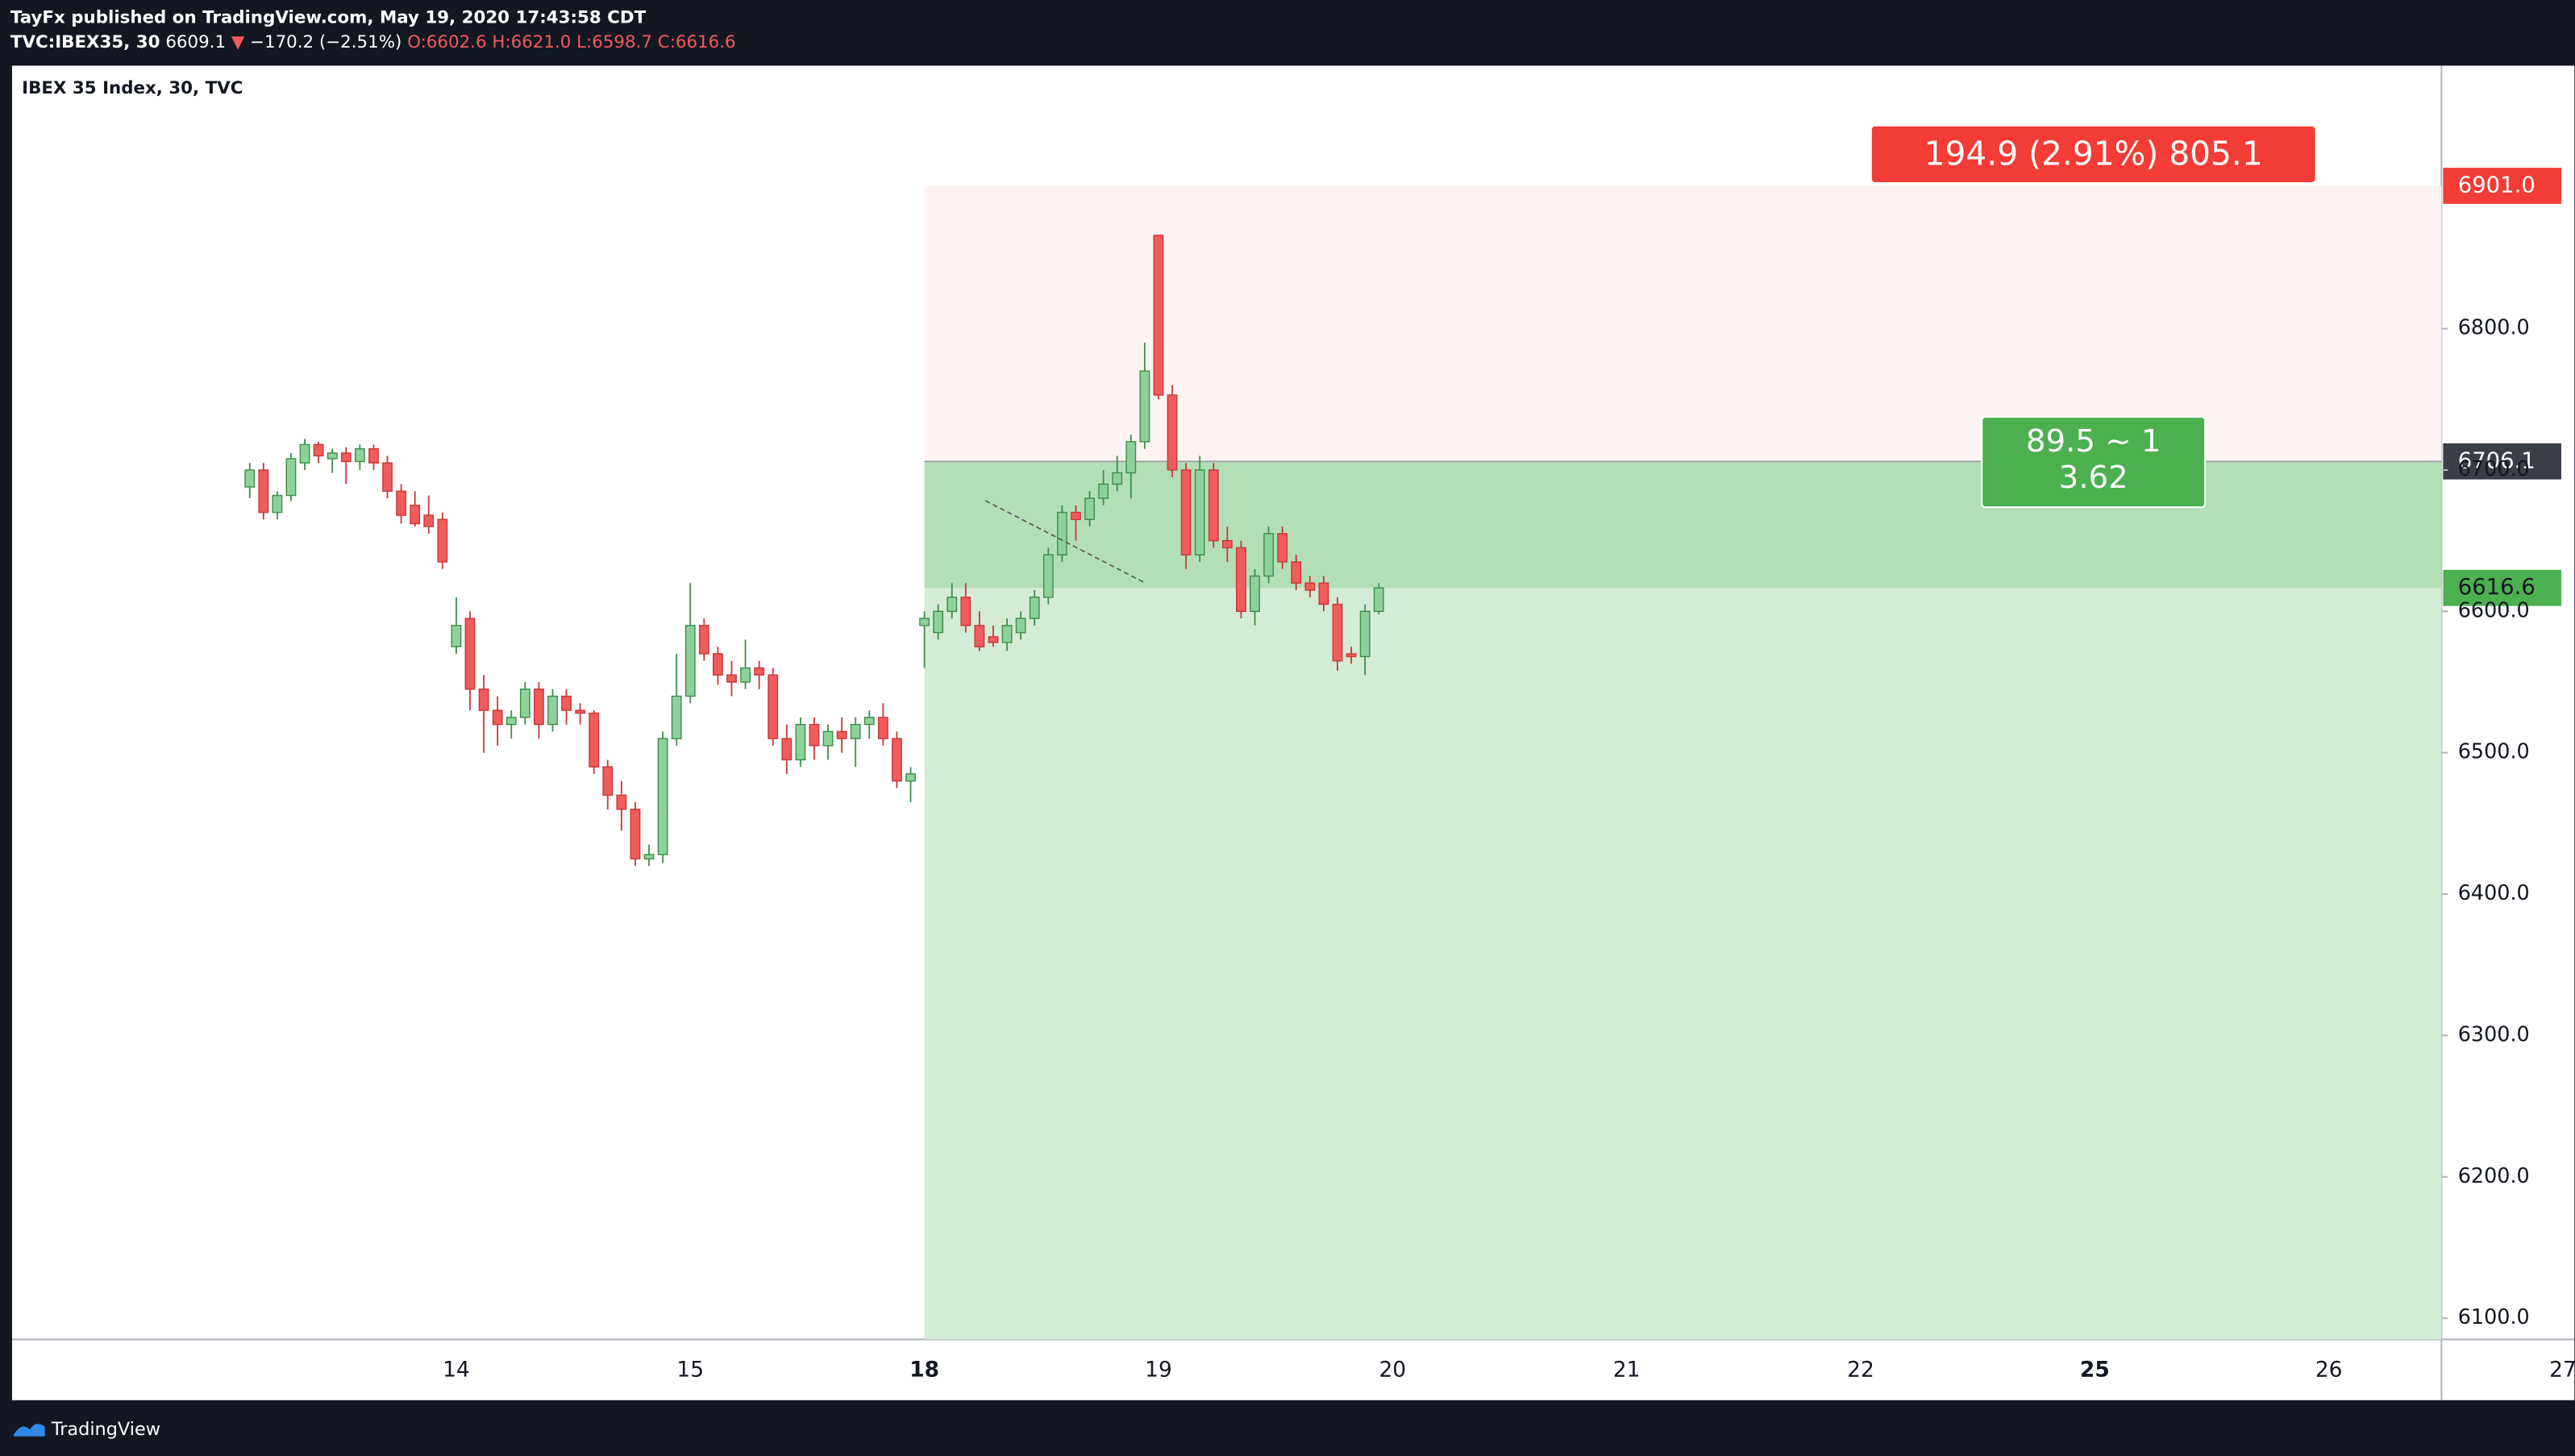 The width and height of the screenshot is (2575, 1456). Describe the element at coordinates (2494, 1317) in the screenshot. I see `y-tick-label: 6100.0` at that location.